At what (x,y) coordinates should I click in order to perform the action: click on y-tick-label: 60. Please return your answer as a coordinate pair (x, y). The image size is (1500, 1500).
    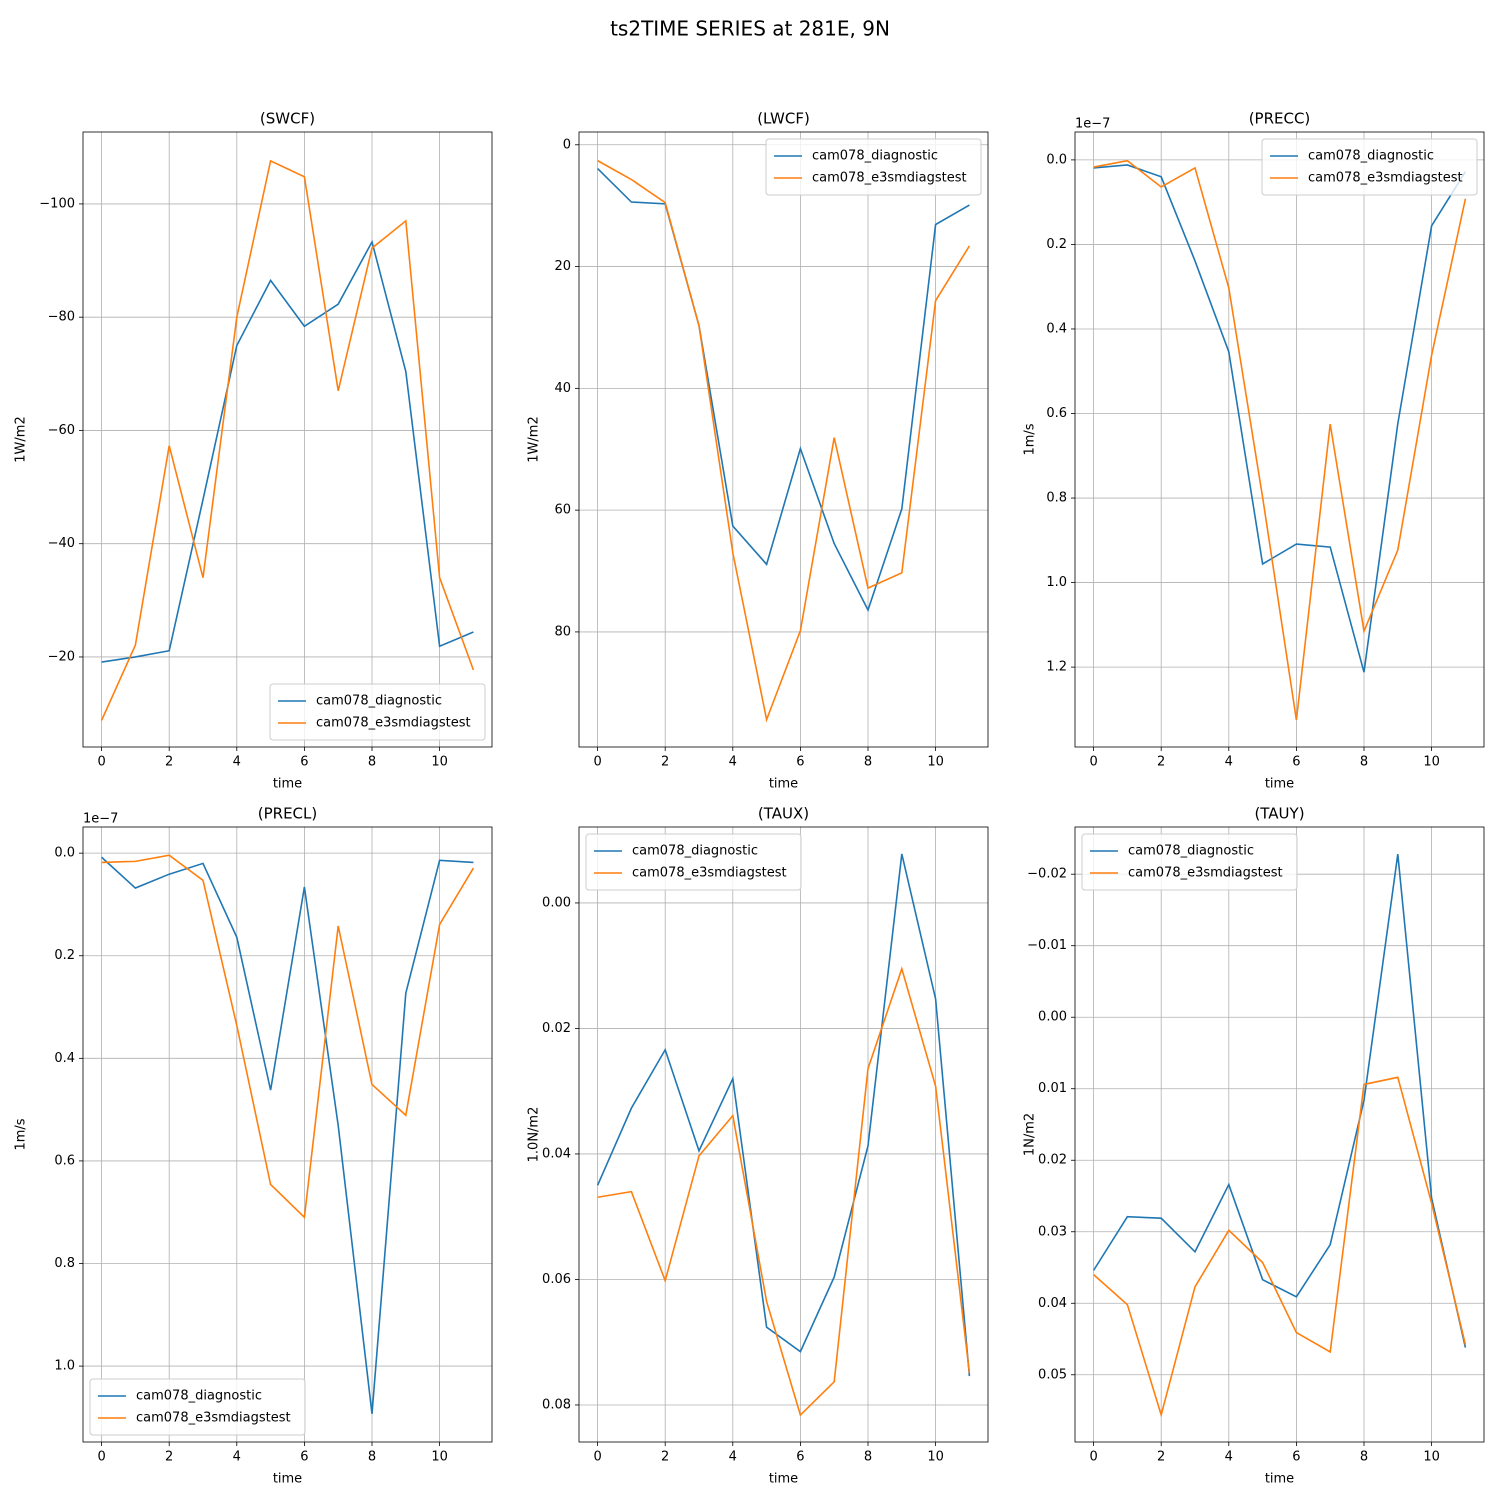
    Looking at the image, I should click on (562, 510).